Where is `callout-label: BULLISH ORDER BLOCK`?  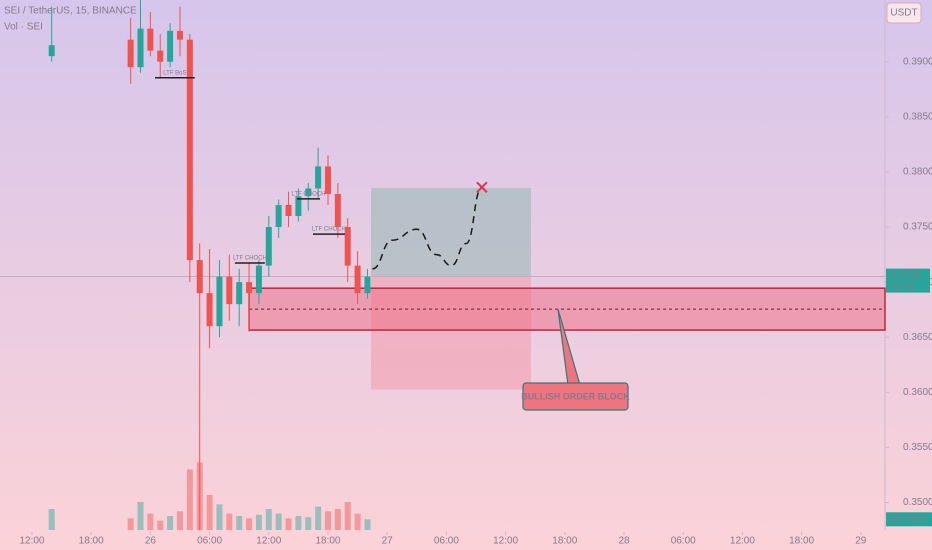 callout-label: BULLISH ORDER BLOCK is located at coordinates (575, 396).